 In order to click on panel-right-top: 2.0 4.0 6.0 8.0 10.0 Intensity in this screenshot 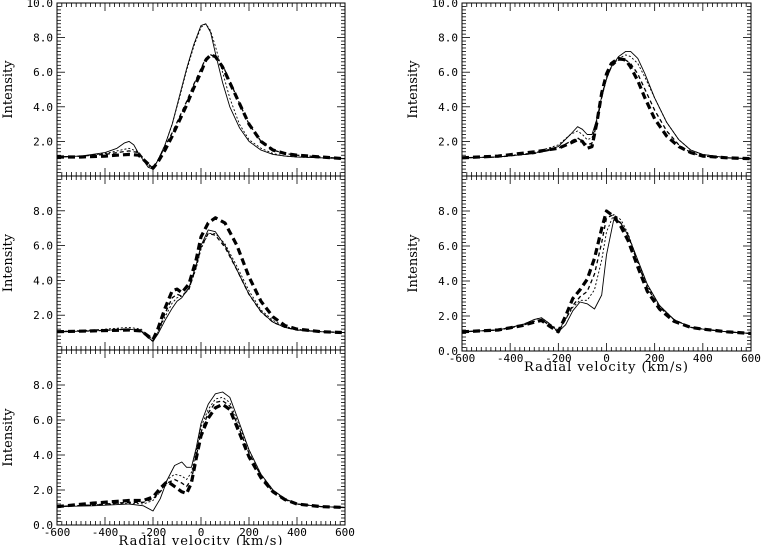, I will do `click(579, 88)`.